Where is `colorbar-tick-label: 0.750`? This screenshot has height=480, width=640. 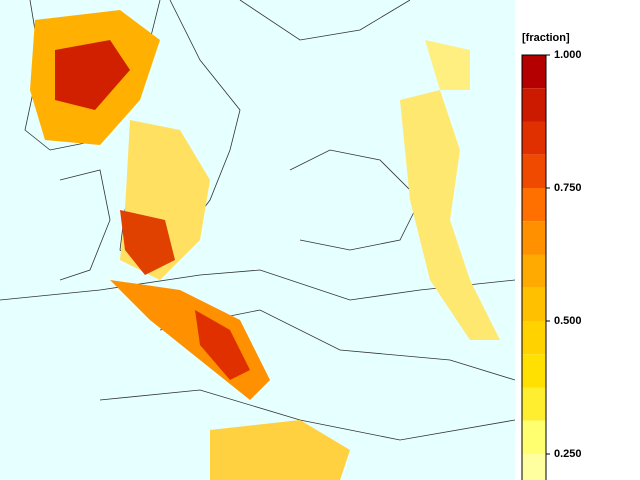 colorbar-tick-label: 0.750 is located at coordinates (568, 188).